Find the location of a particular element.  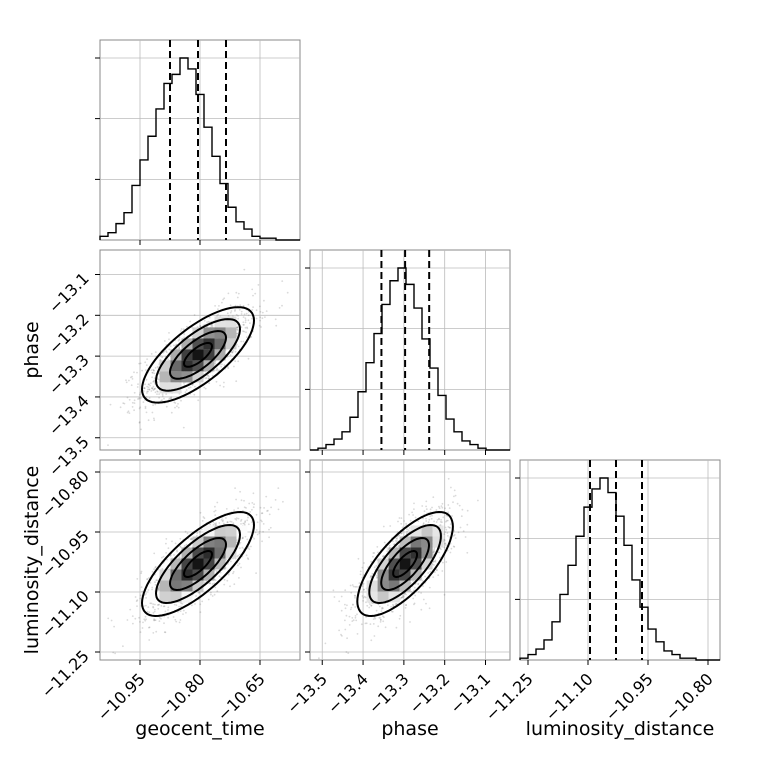

y-axis-label-phase: phase is located at coordinates (32, 349).